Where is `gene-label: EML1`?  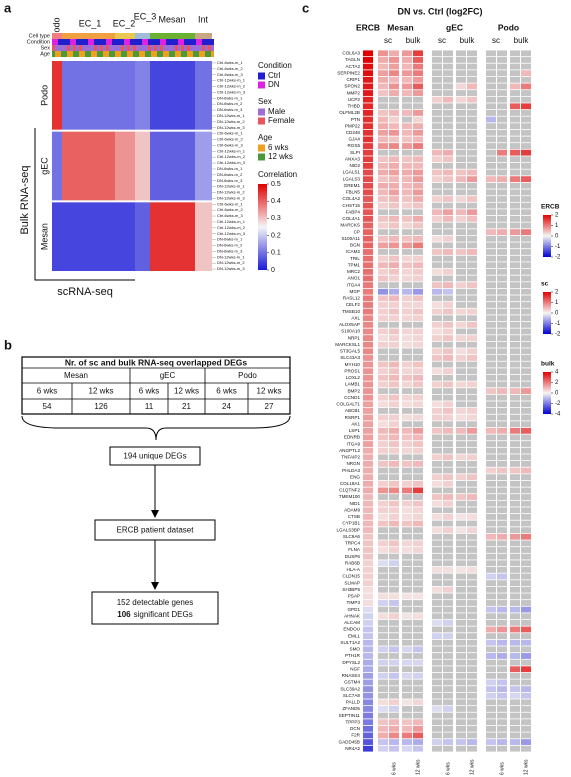 gene-label: EML1 is located at coordinates (354, 635).